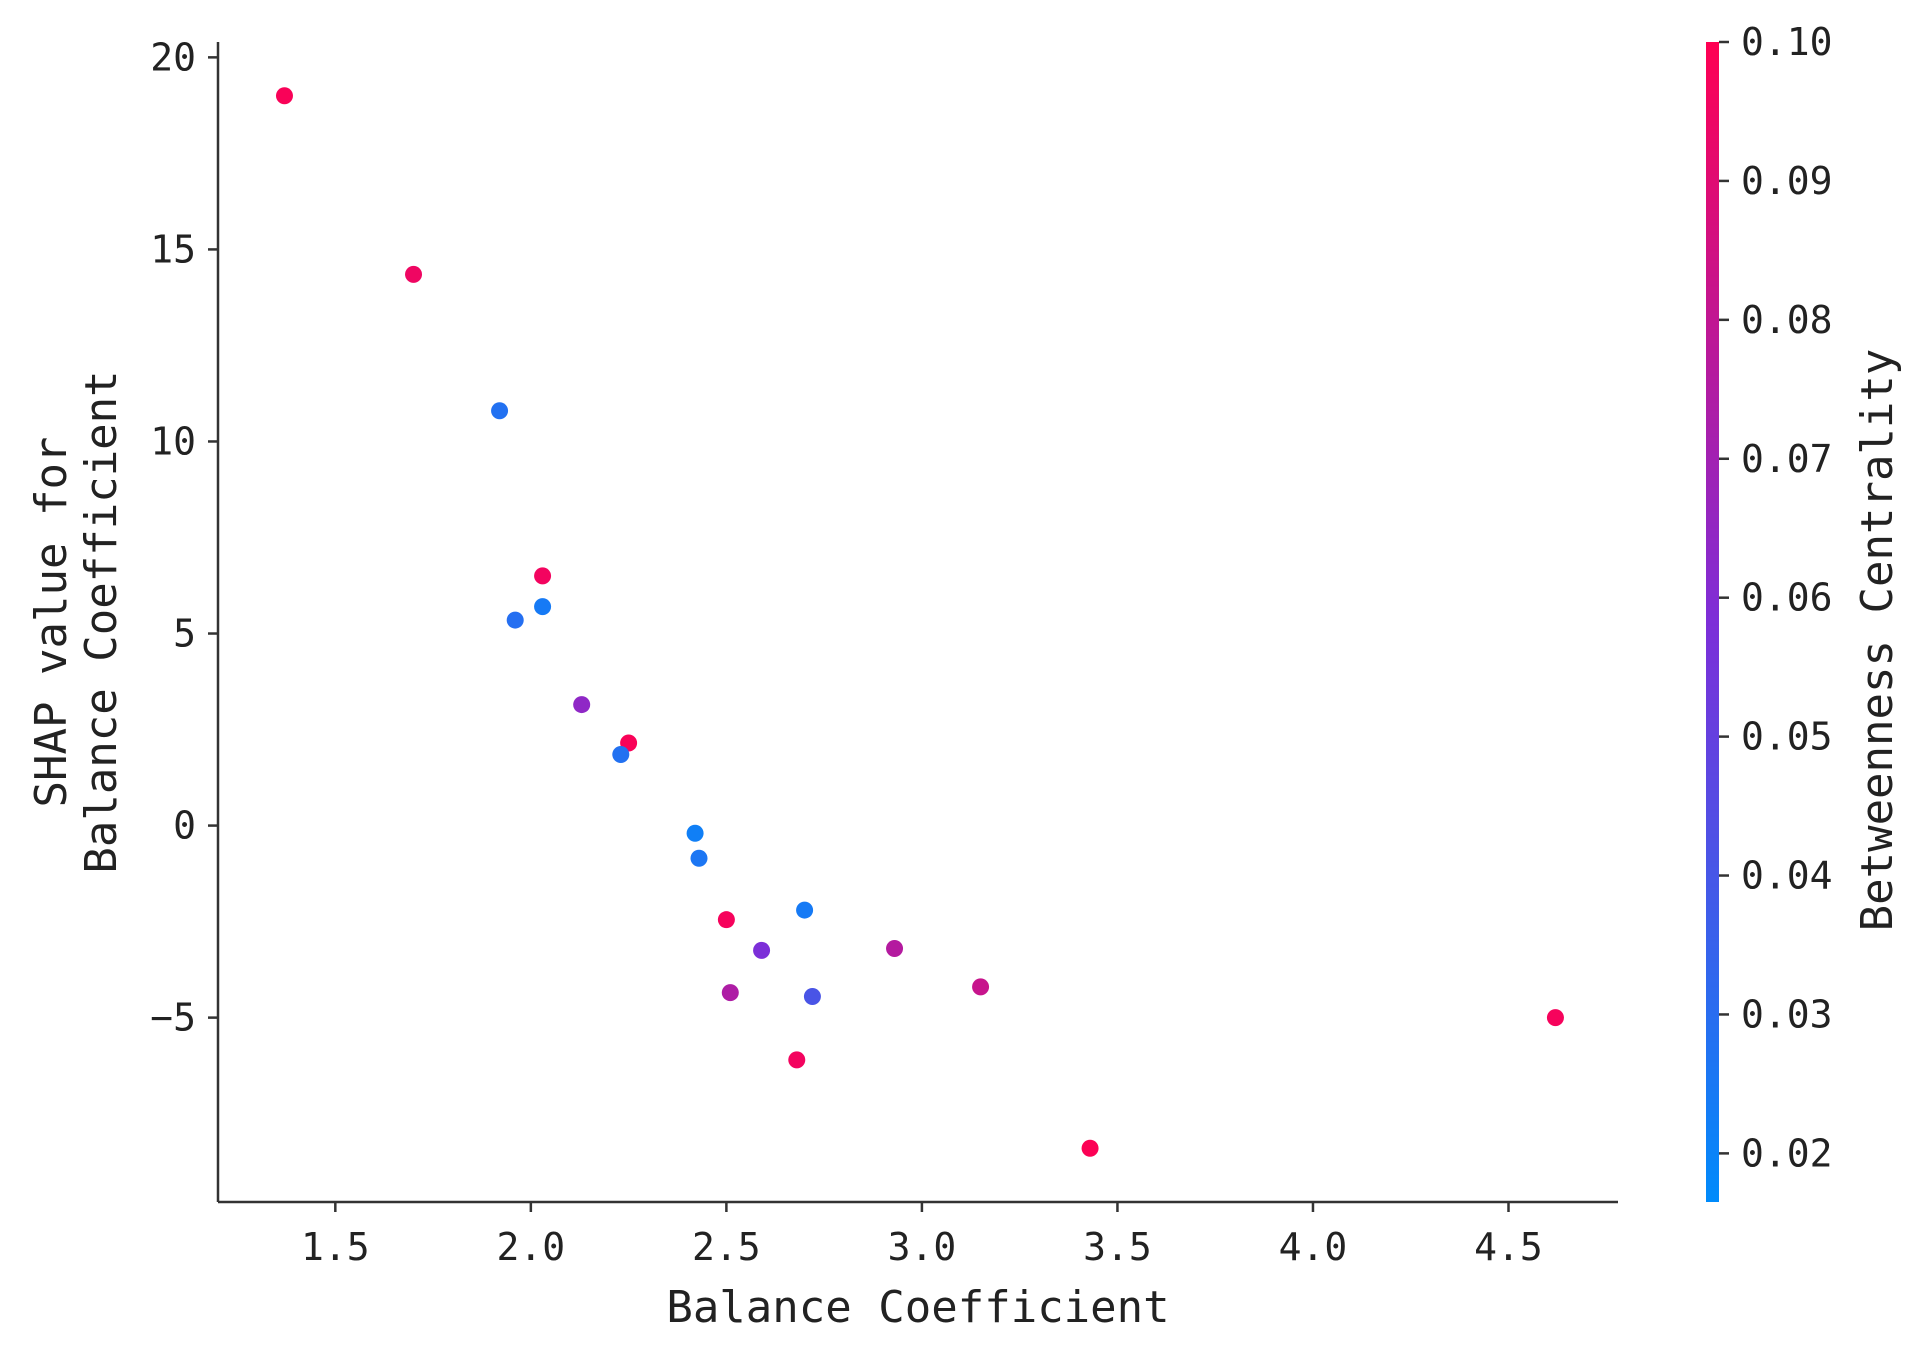 This screenshot has width=1925, height=1361. Describe the element at coordinates (1787, 320) in the screenshot. I see `colorbar-tick-label: 0.08` at that location.